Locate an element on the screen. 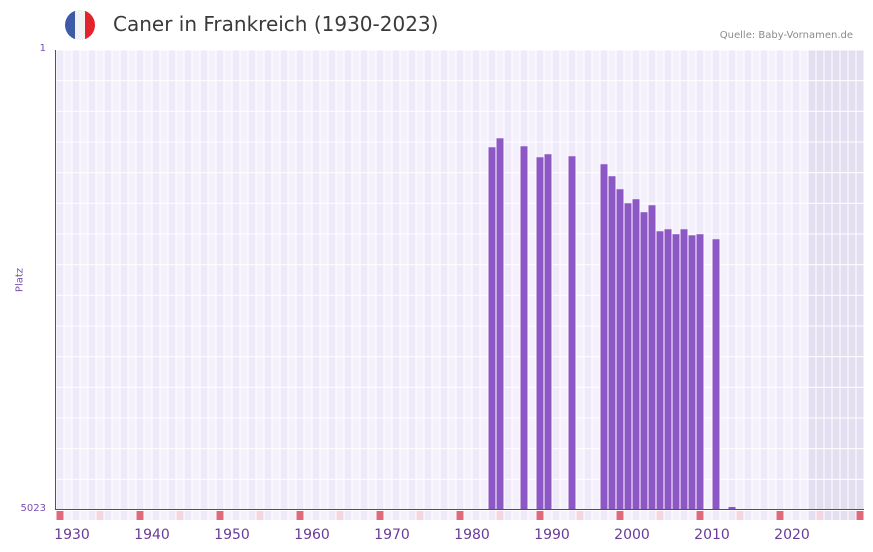  bar-1992 is located at coordinates (572, 333).